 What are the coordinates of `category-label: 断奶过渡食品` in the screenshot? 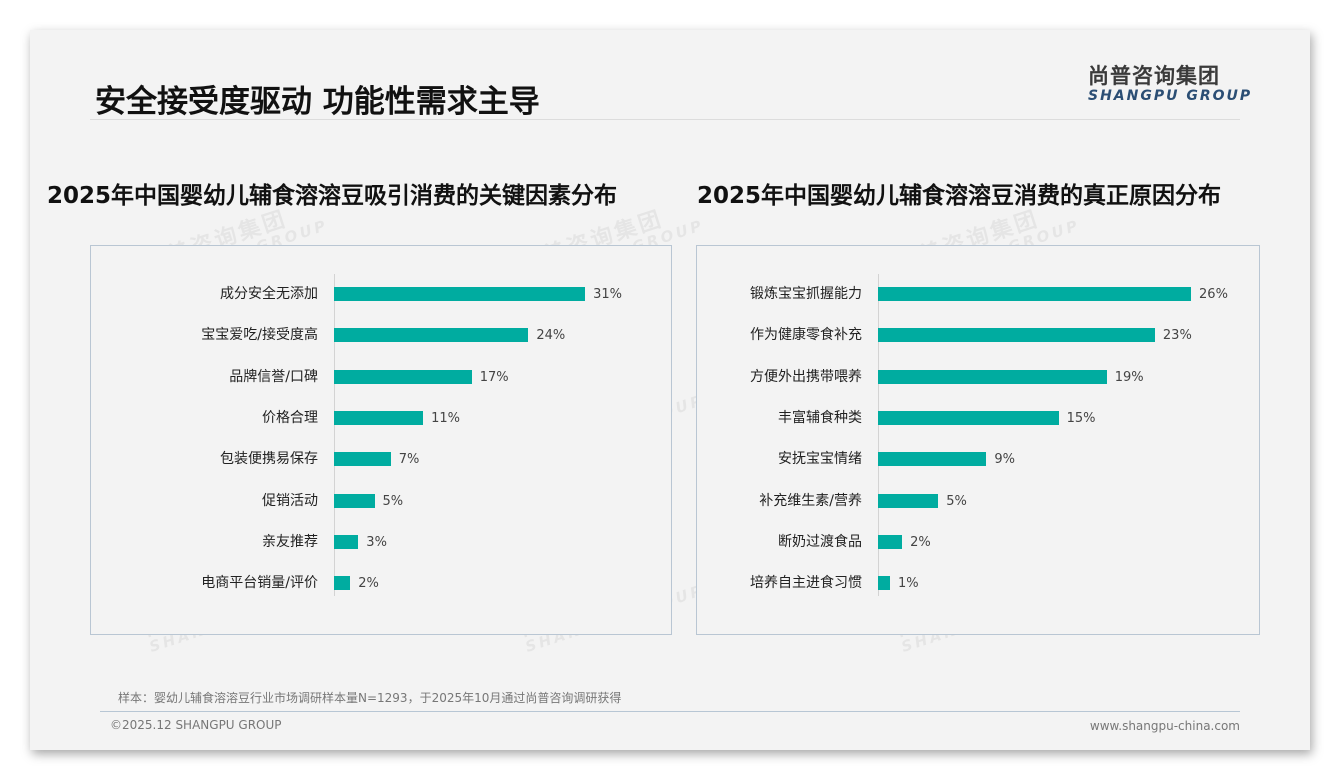 It's located at (820, 541).